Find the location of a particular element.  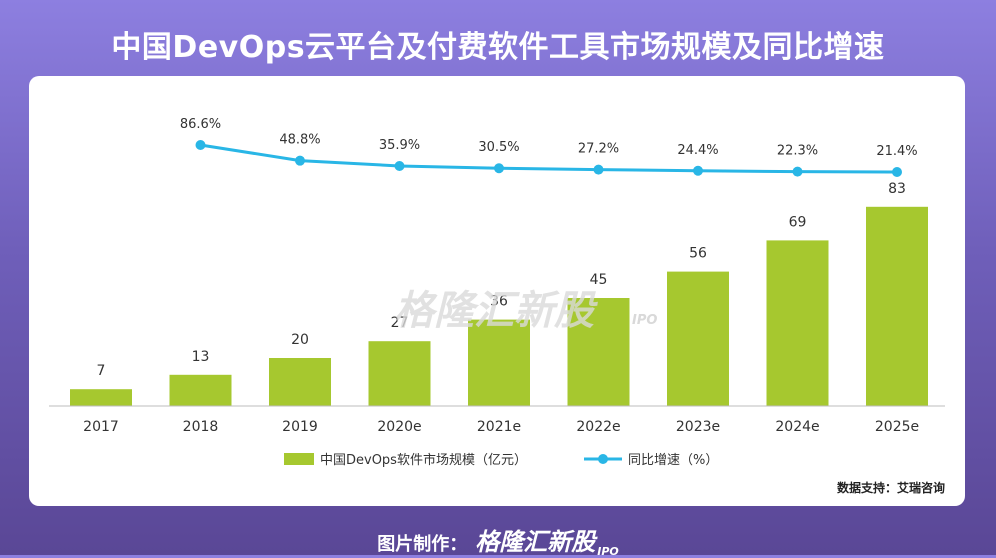

legend-bar-label: 中国DevOps软件市场规模（亿元） is located at coordinates (423, 460).